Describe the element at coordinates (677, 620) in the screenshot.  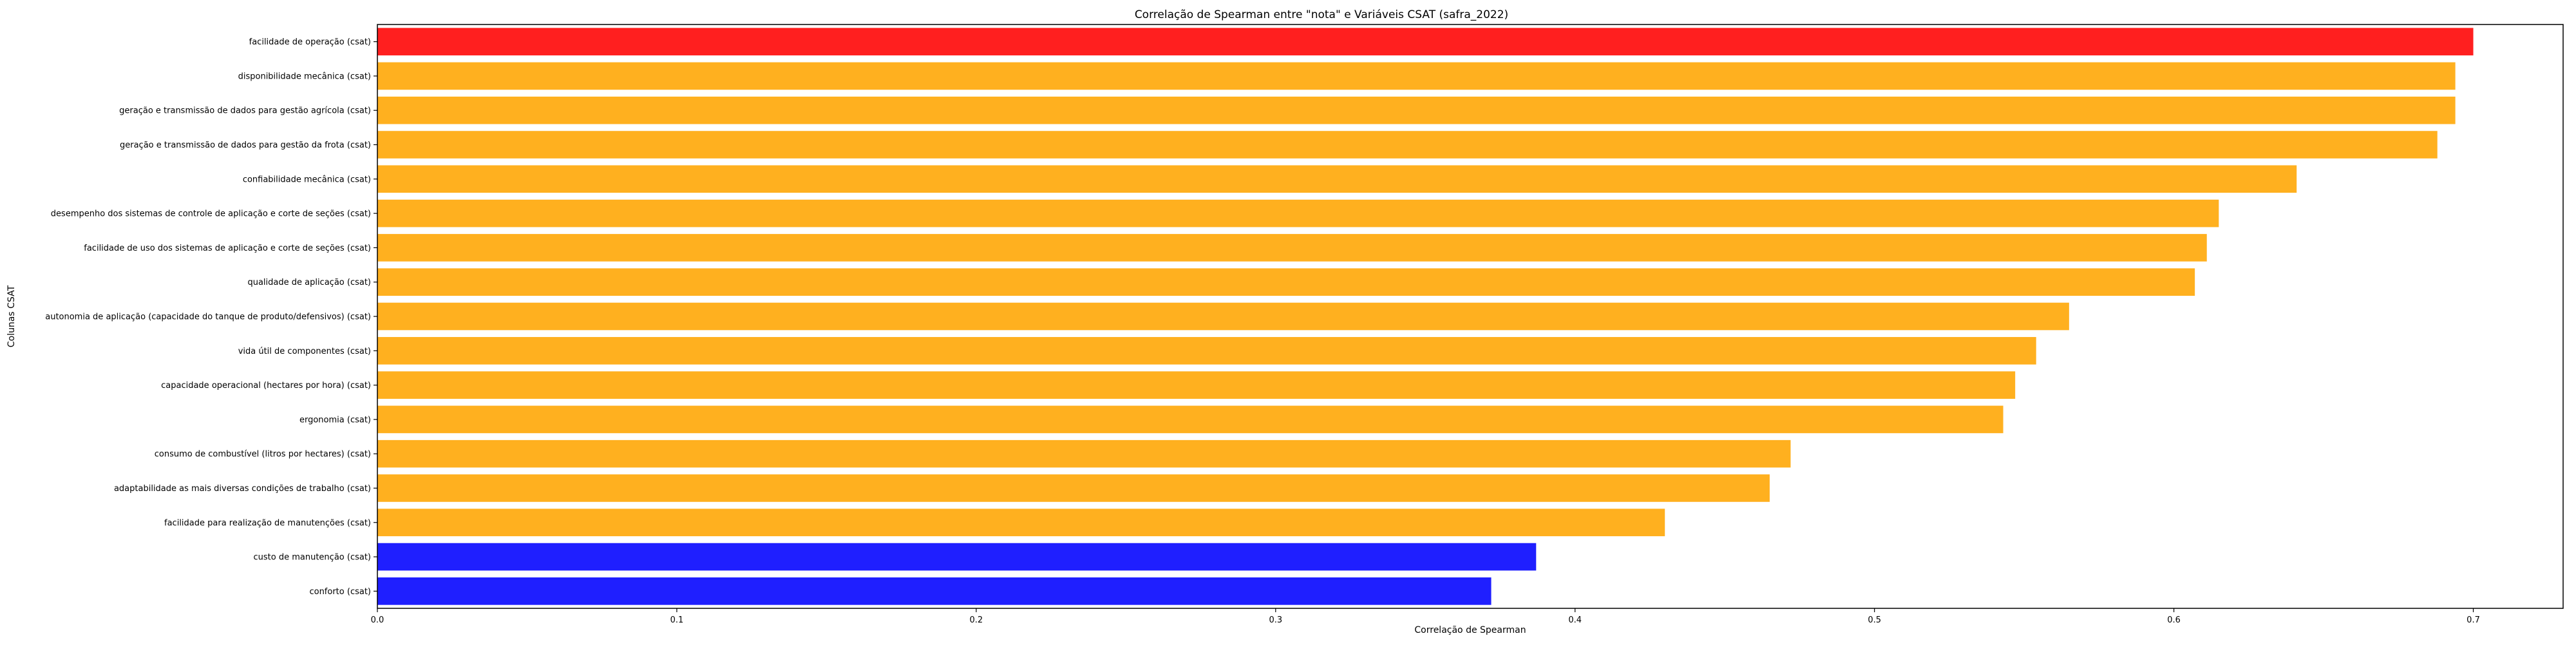
I see `x-tick-label: 0.1` at that location.